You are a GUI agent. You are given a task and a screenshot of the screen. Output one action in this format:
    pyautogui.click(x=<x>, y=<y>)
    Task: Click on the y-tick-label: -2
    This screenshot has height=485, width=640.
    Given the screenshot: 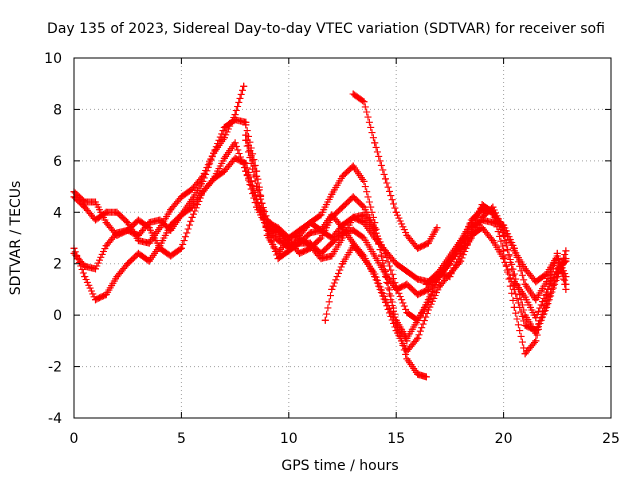 What is the action you would take?
    pyautogui.click(x=55, y=368)
    